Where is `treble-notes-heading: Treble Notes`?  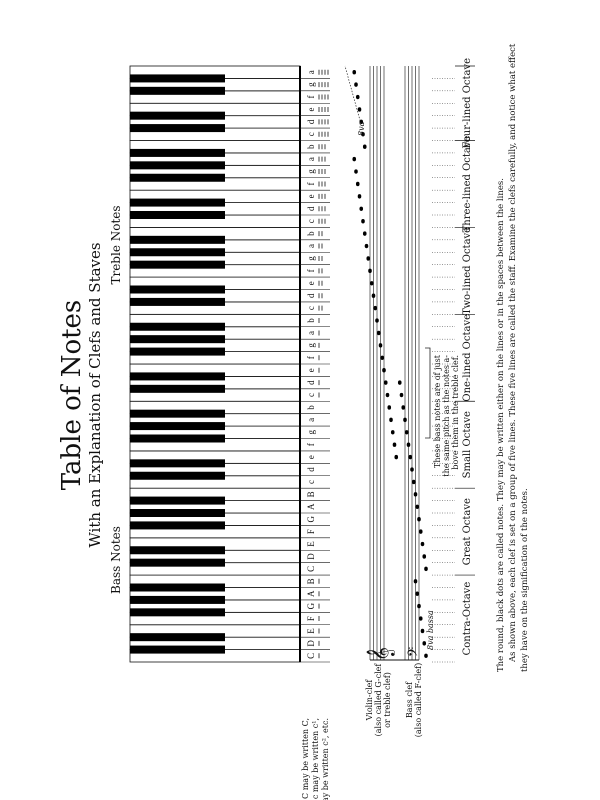
treble-notes-heading: Treble Notes is located at coordinates (116, 244).